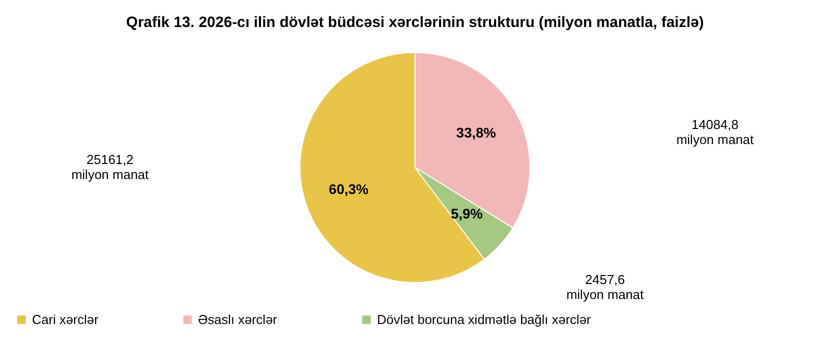 The height and width of the screenshot is (341, 835). I want to click on data-label: 33,8%, so click(476, 132).